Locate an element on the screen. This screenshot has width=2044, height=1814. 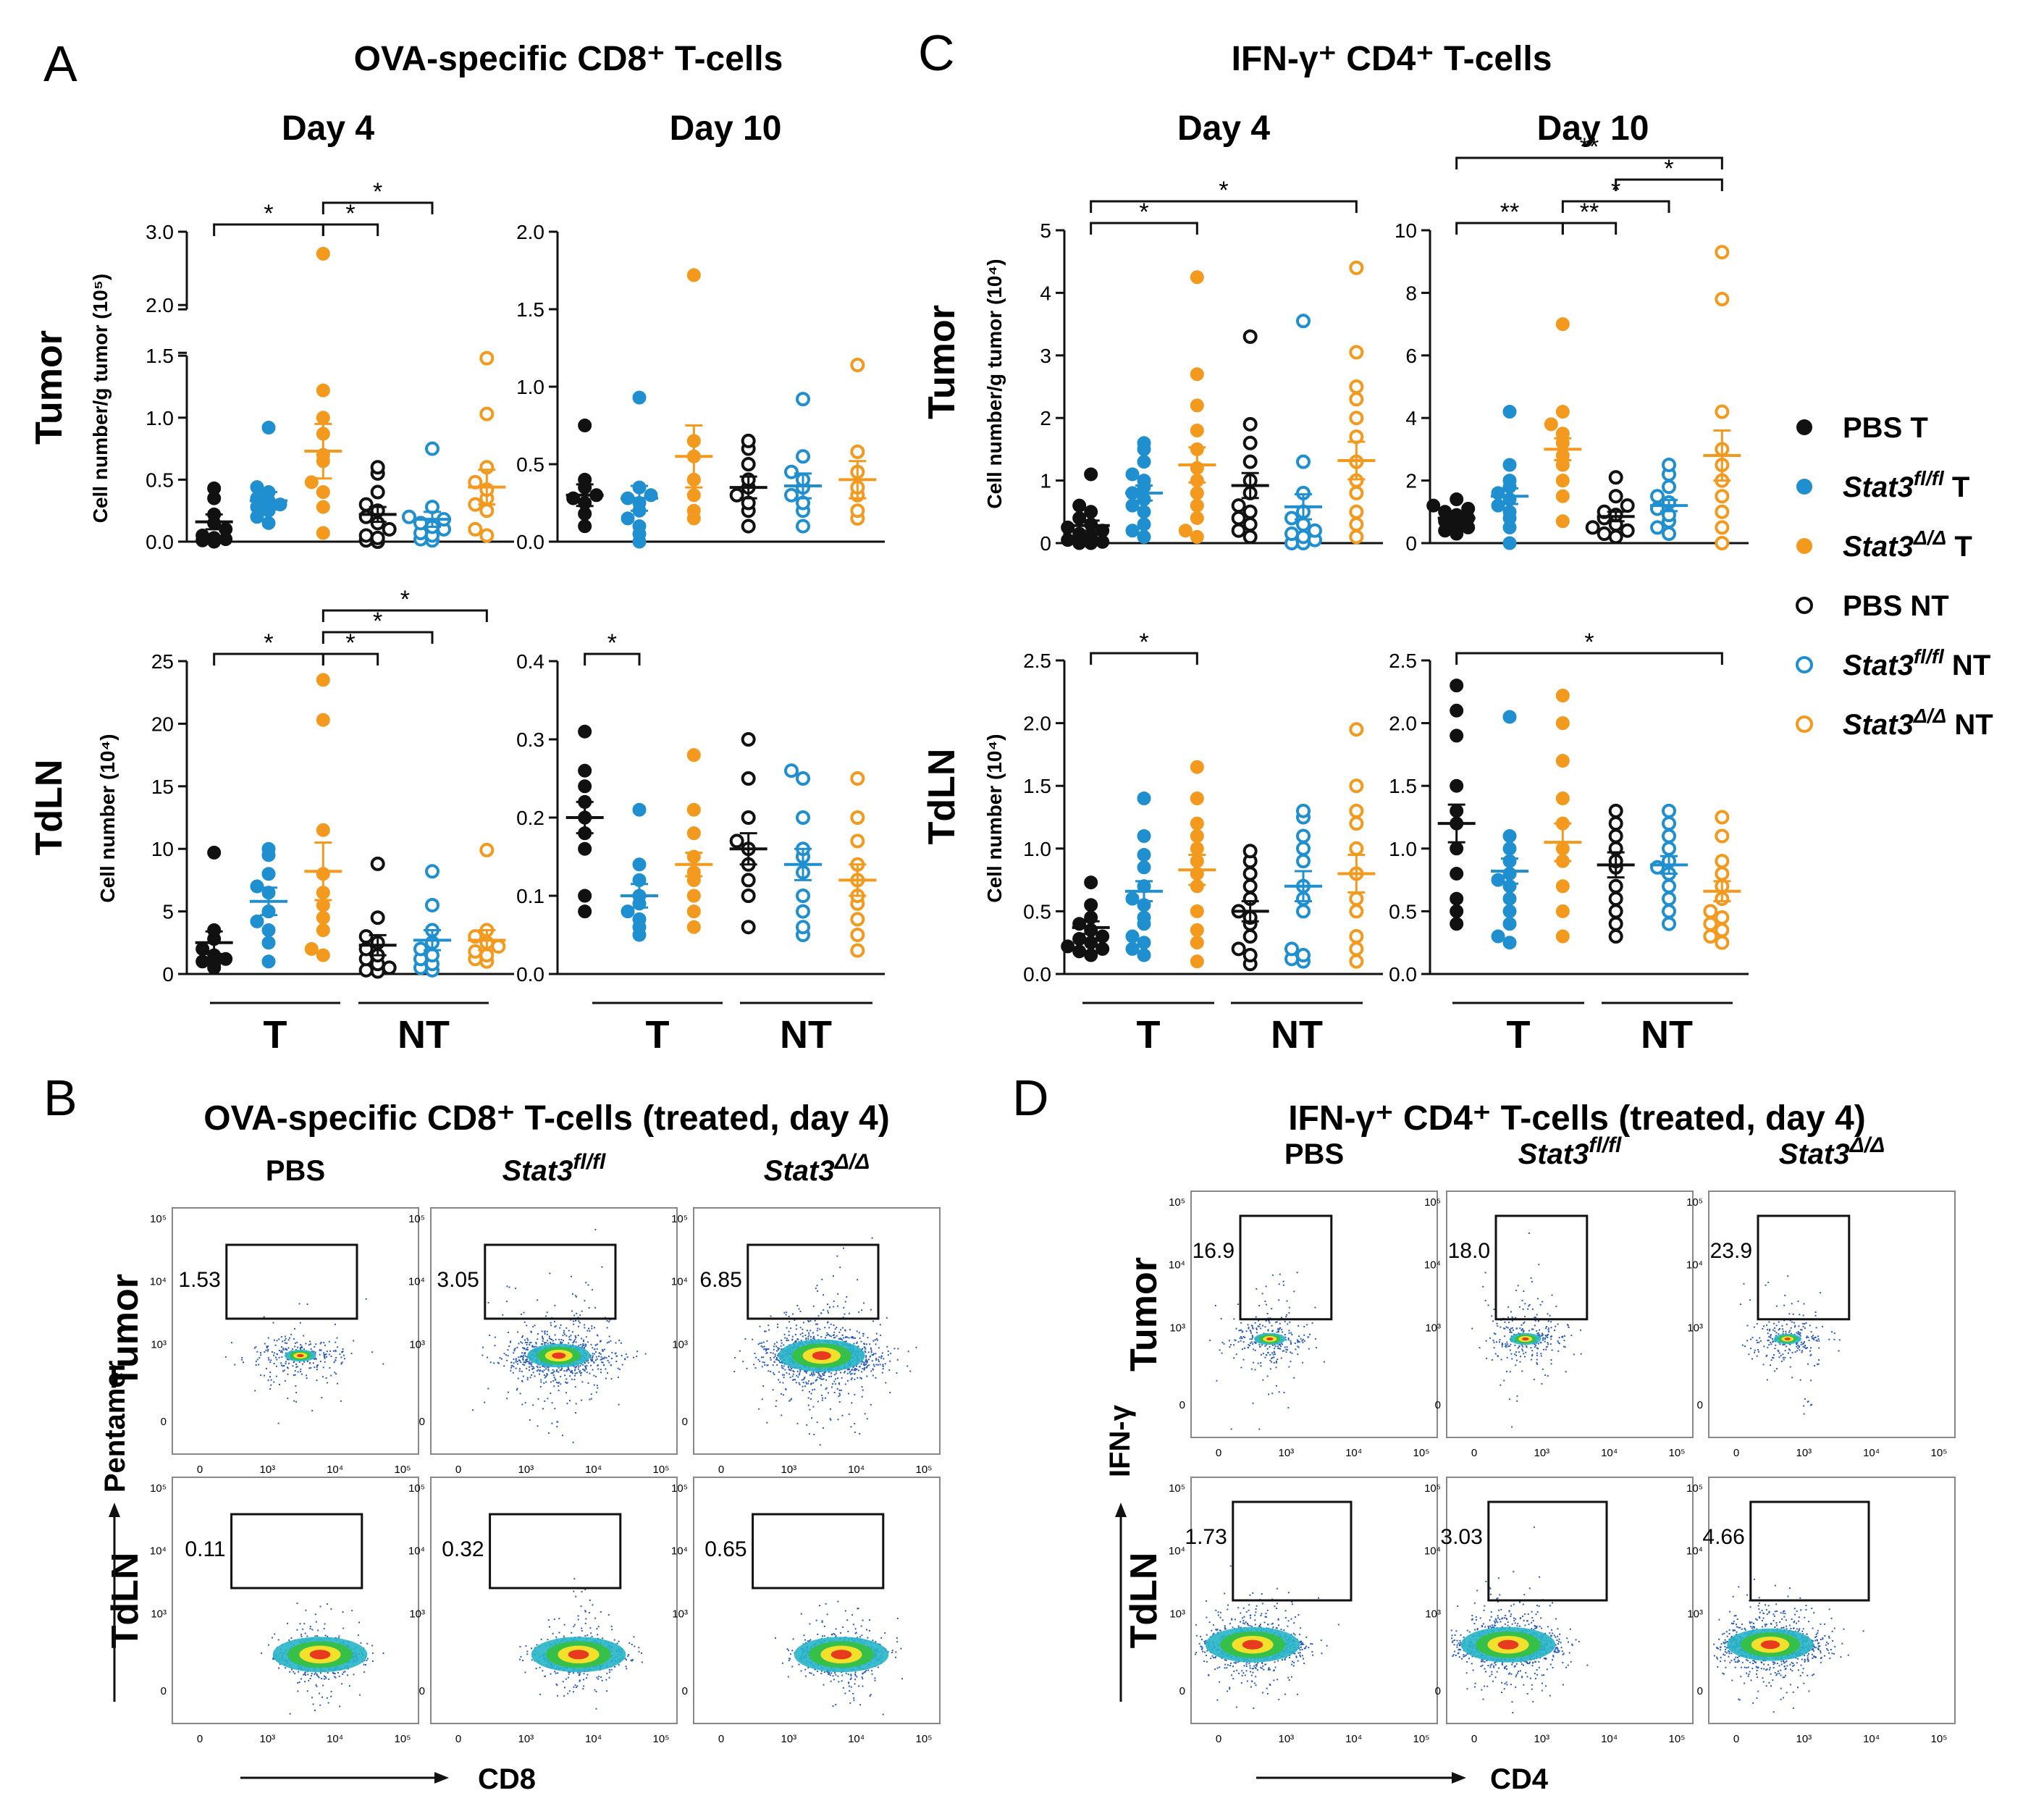
y-tick-label: 2.5 is located at coordinates (1403, 661).